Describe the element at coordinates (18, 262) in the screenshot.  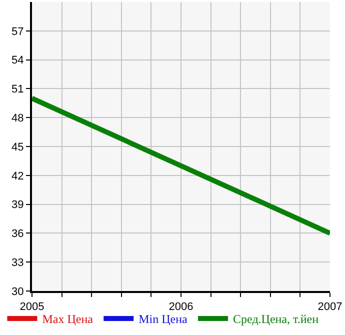
I see `y-tick-label: 33` at that location.